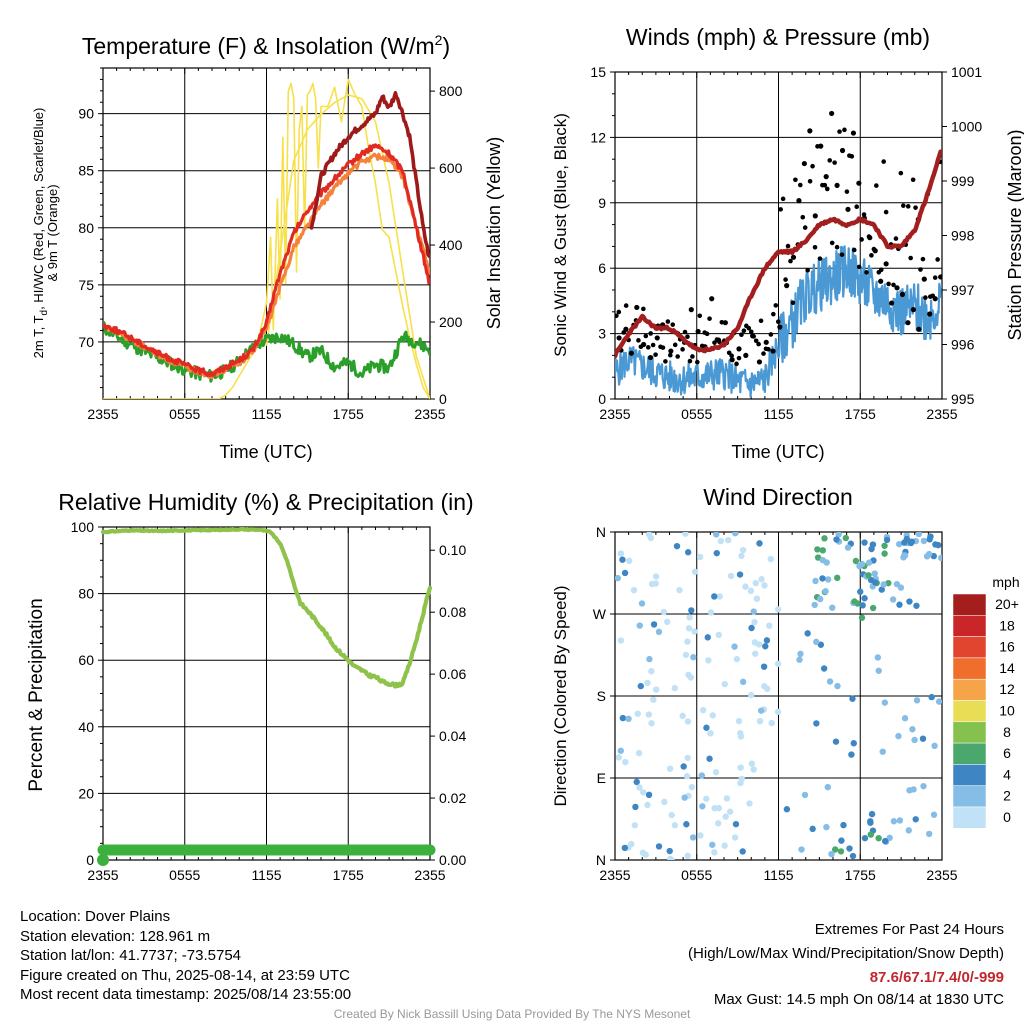 This screenshot has height=1024, width=1024. What do you see at coordinates (778, 497) in the screenshot?
I see `wind-direction-title: Wind Direction` at bounding box center [778, 497].